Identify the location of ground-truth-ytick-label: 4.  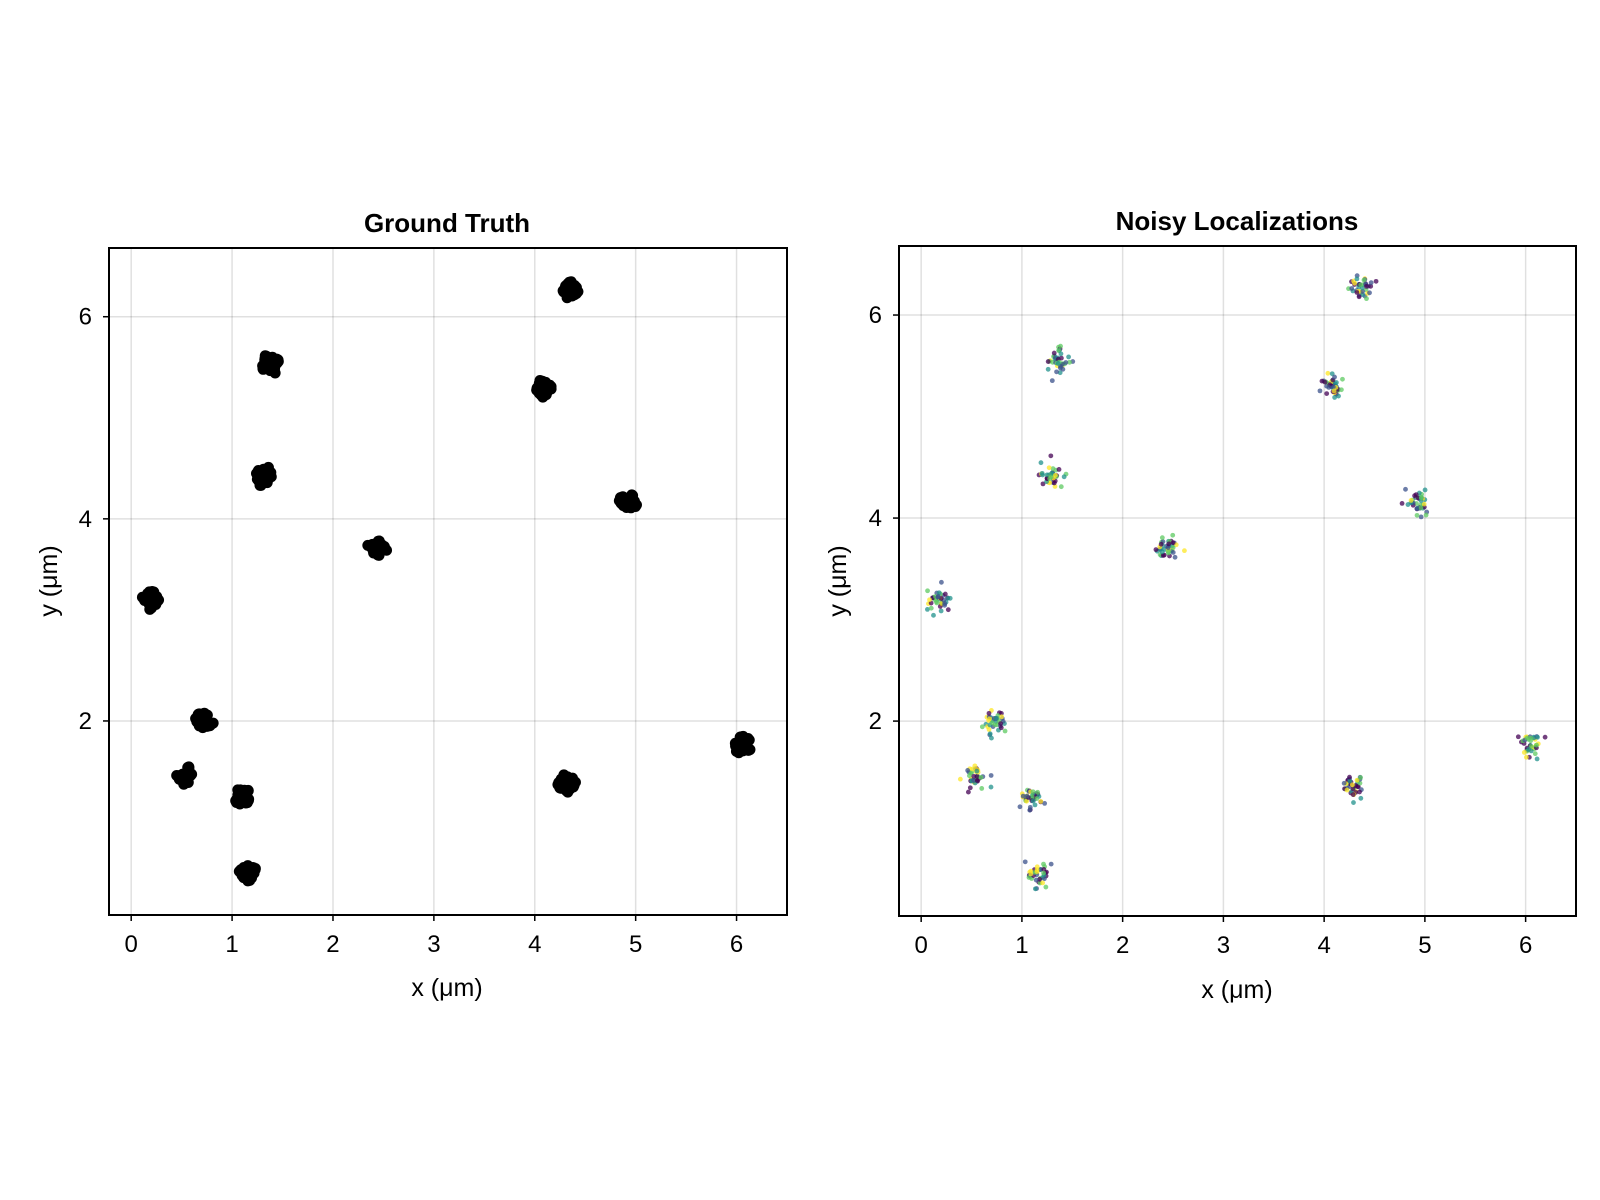
(85, 519).